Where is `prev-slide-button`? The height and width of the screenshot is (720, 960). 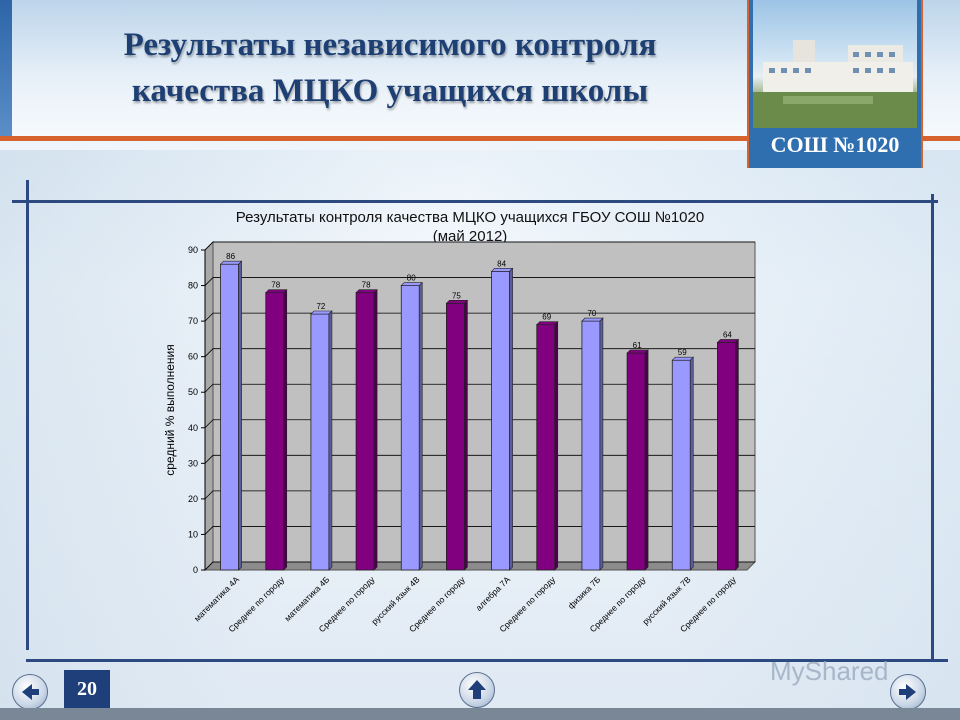 prev-slide-button is located at coordinates (30, 692).